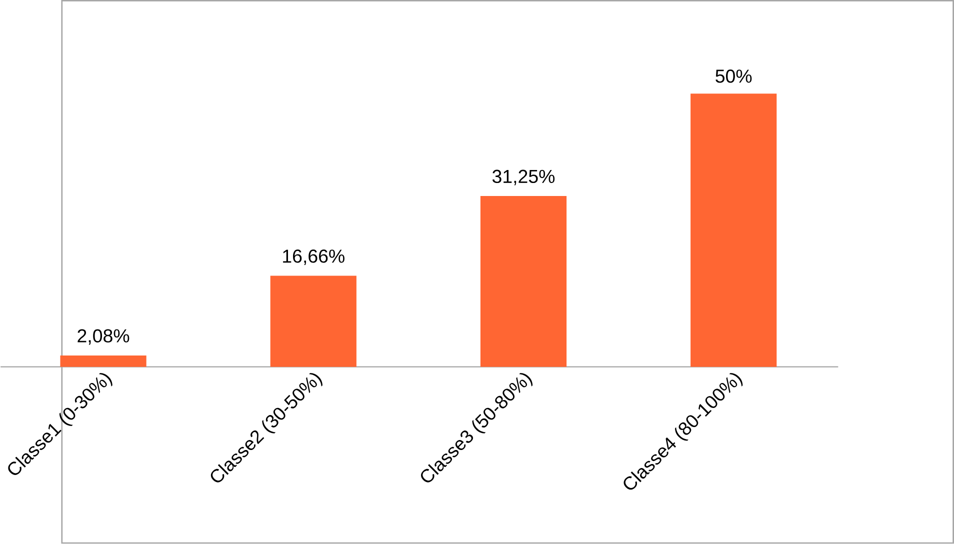  I want to click on data-label: 16,66%, so click(313, 258).